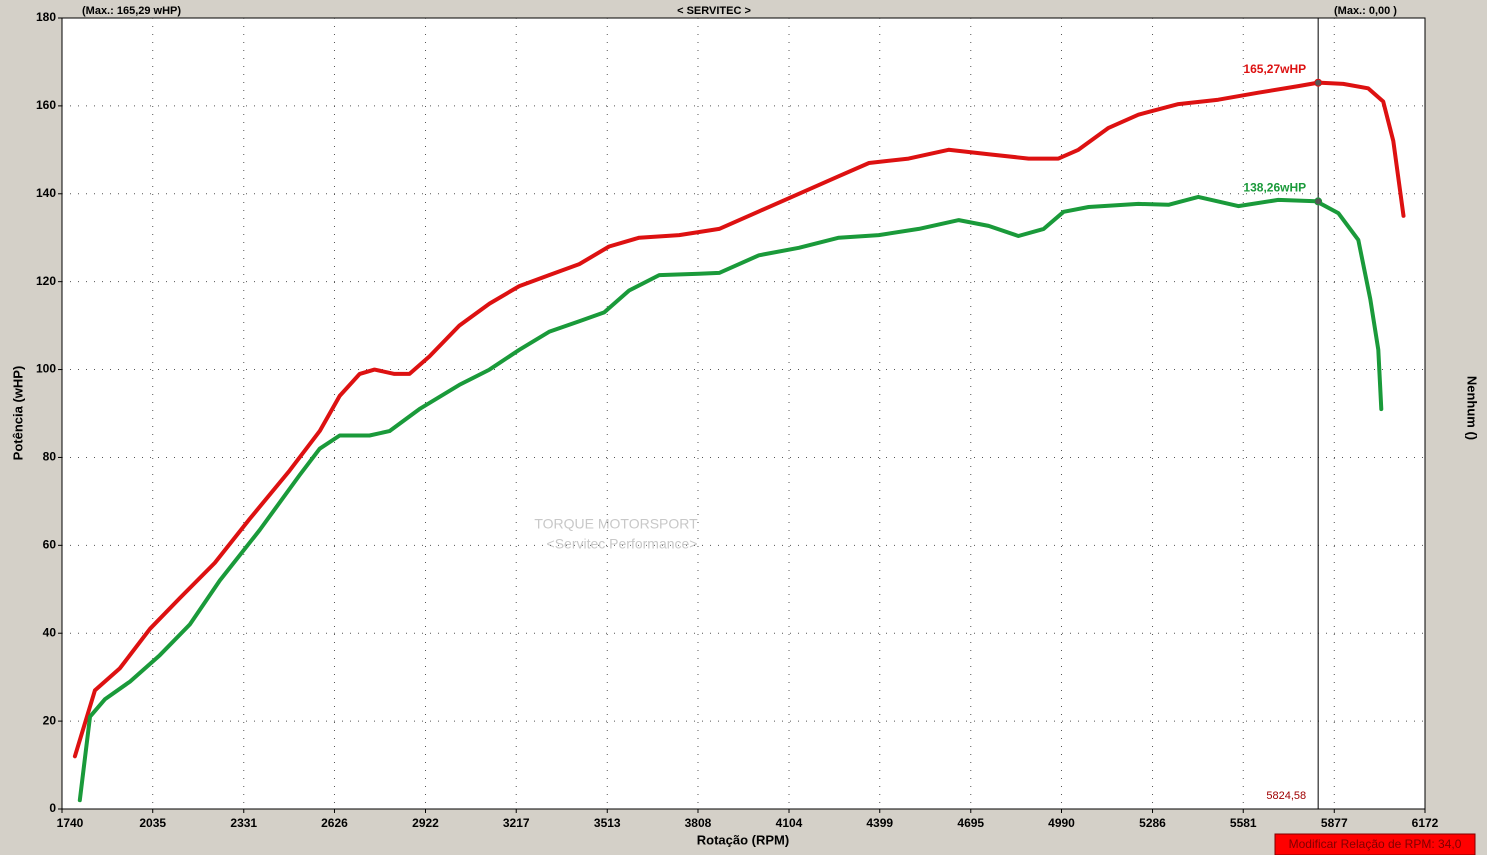 The image size is (1487, 855). What do you see at coordinates (879, 823) in the screenshot?
I see `x-tick-label: 4399` at bounding box center [879, 823].